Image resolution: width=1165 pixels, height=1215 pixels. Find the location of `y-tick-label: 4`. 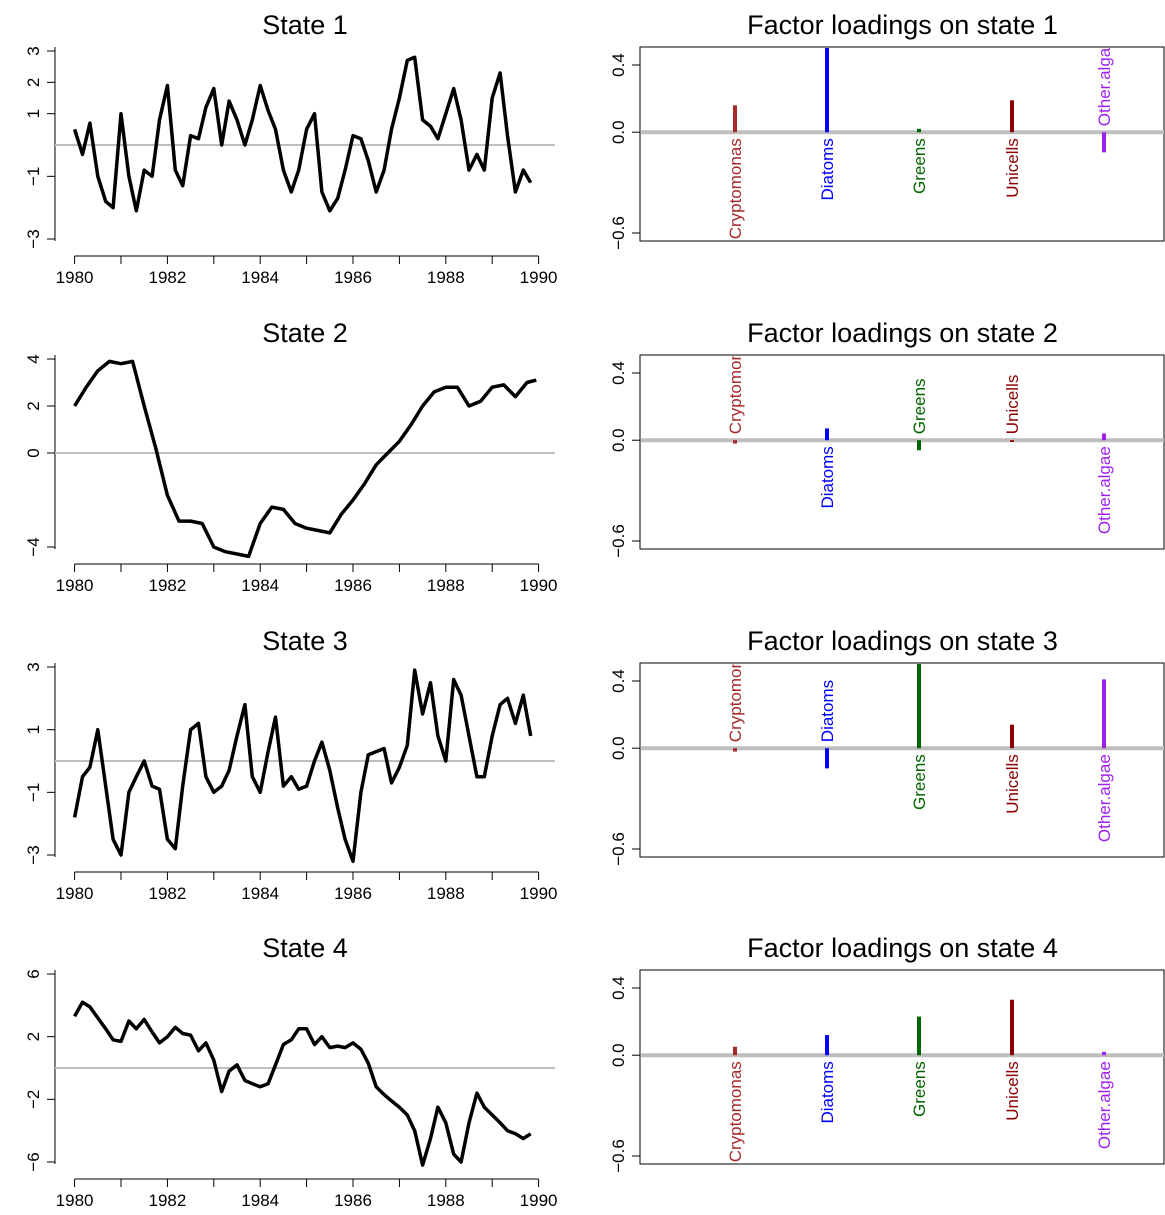

y-tick-label: 4 is located at coordinates (33, 358).